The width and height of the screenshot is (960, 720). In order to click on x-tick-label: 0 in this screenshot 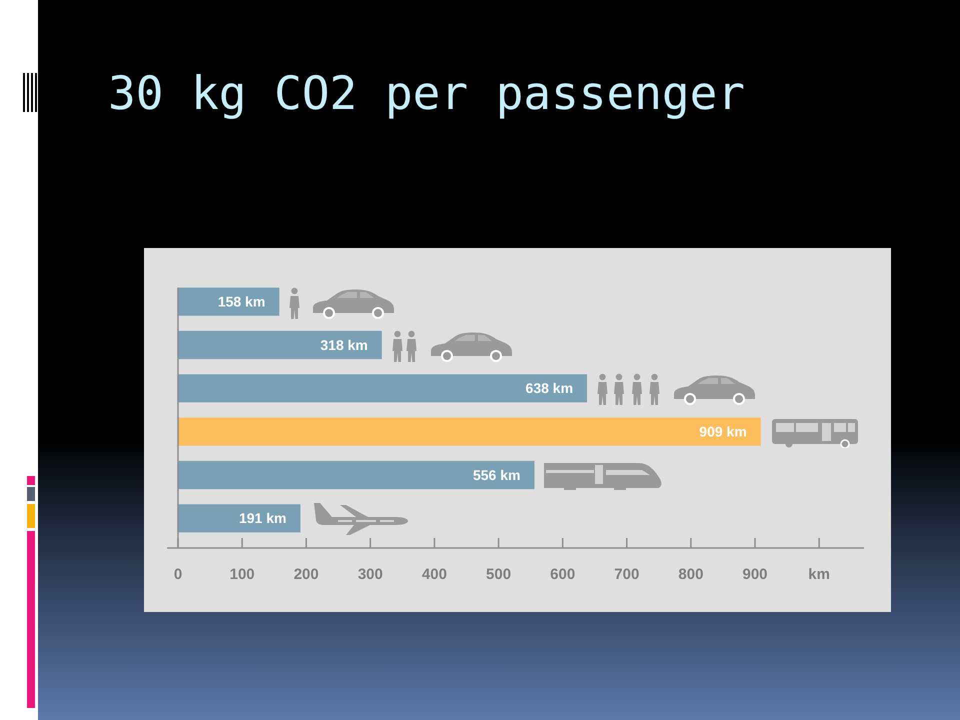, I will do `click(178, 575)`.